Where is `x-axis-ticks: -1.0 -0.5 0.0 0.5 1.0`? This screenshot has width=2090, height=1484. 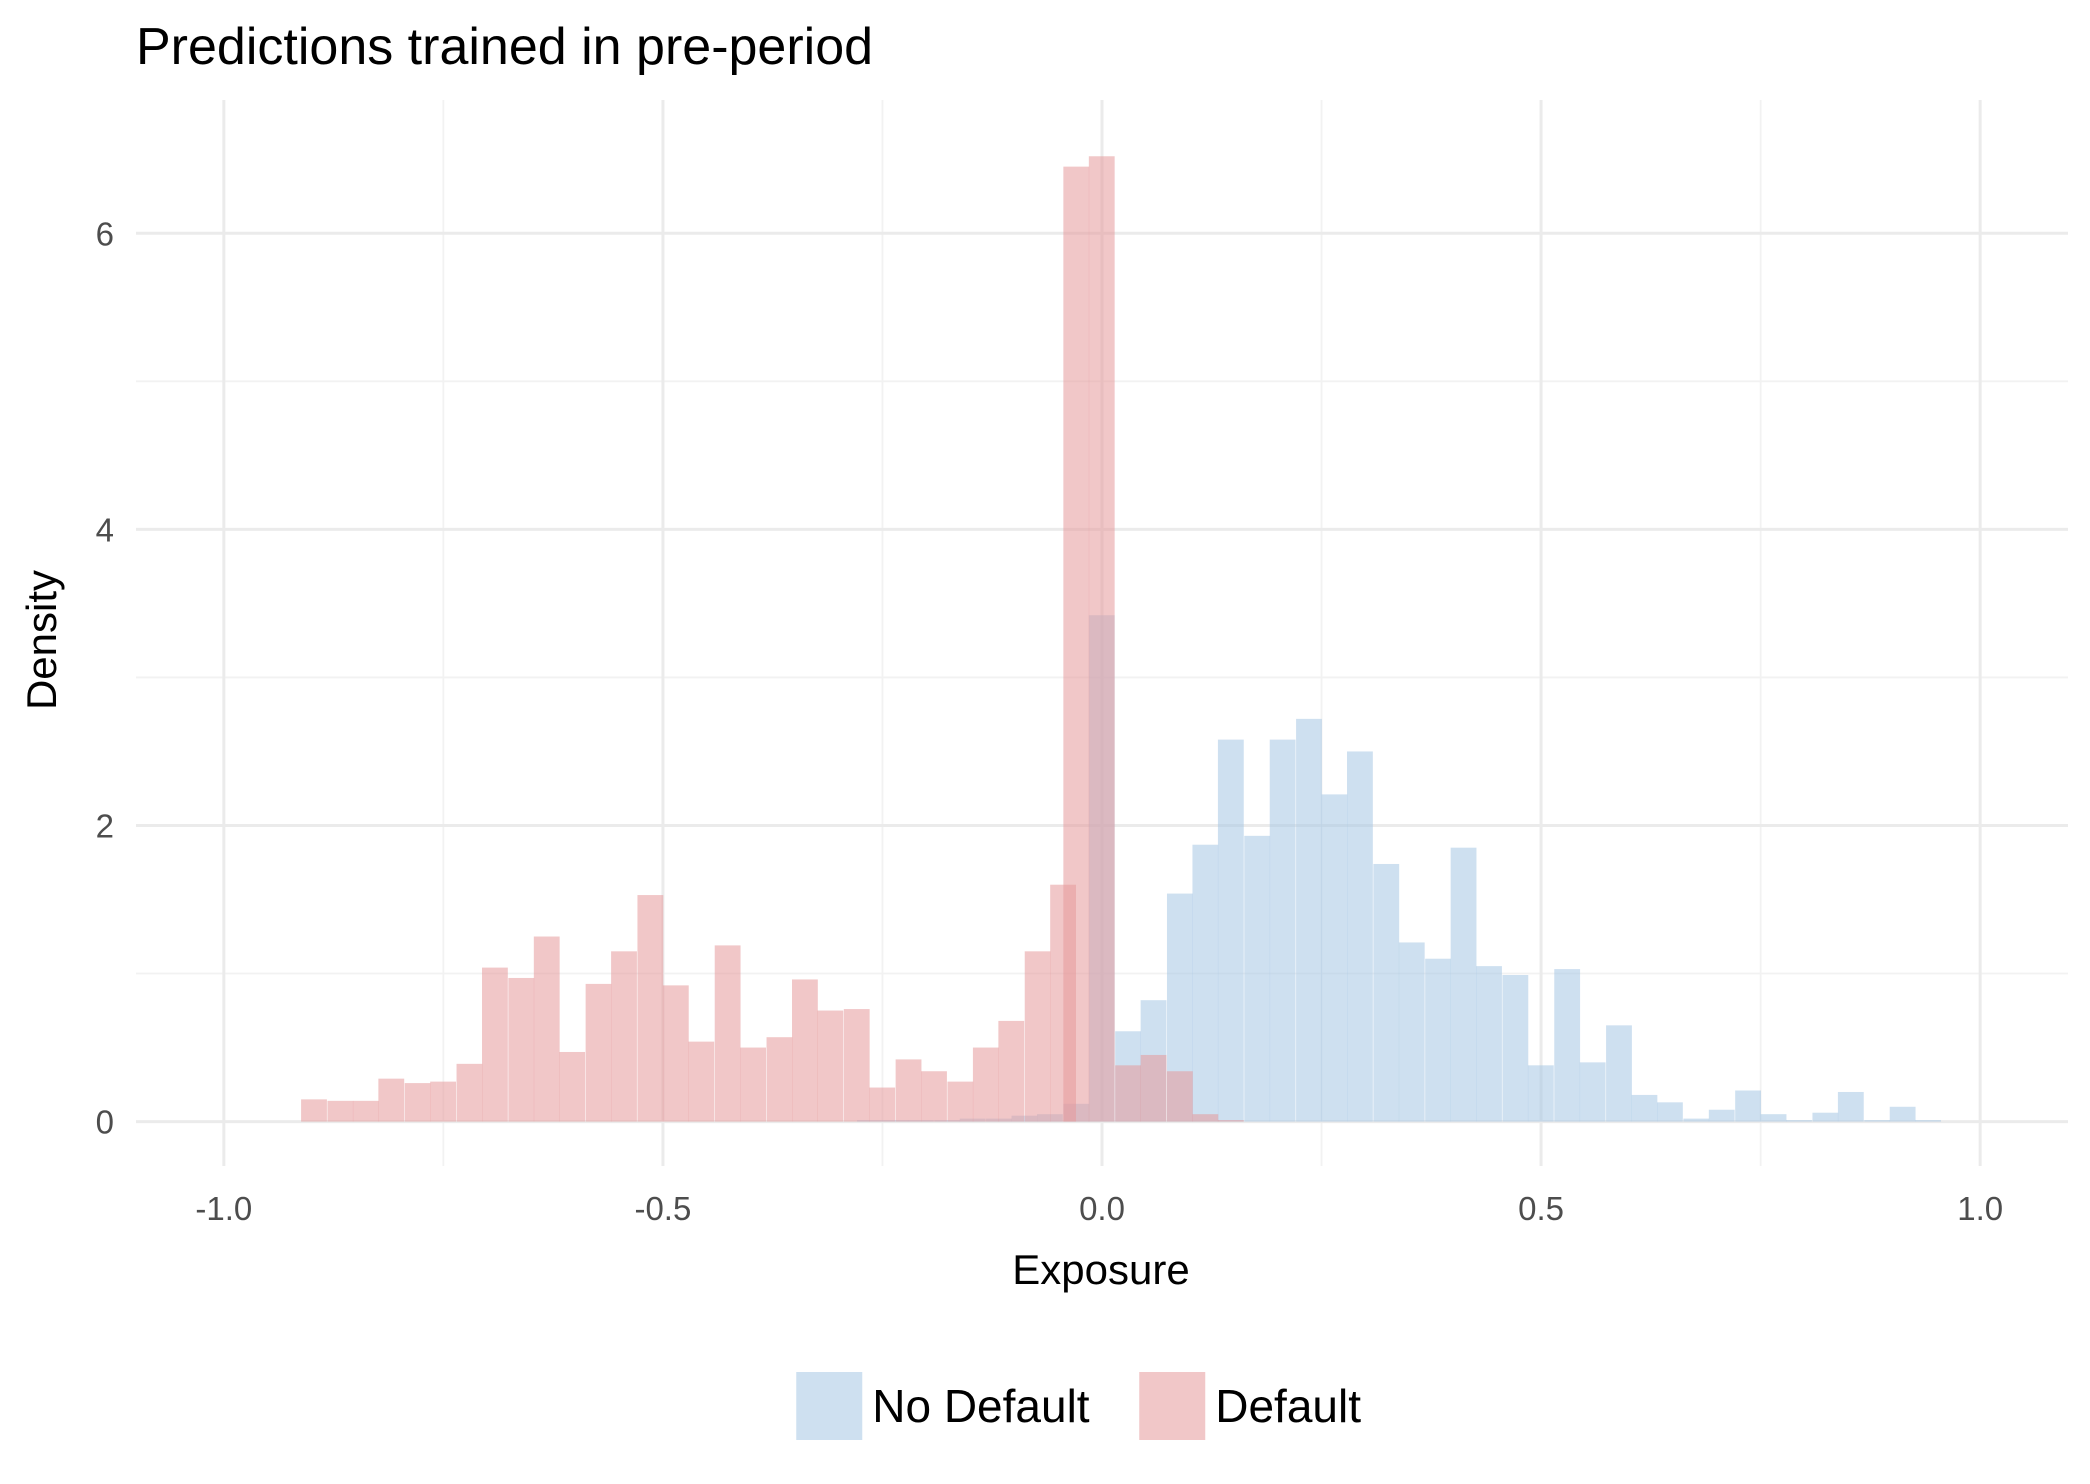 x-axis-ticks: -1.0 -0.5 0.0 0.5 1.0 is located at coordinates (1099, 1208).